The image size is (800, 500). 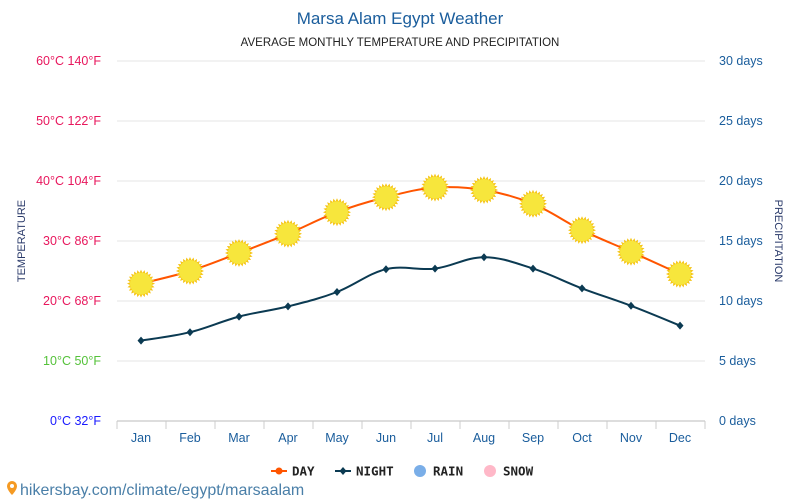 What do you see at coordinates (72, 241) in the screenshot?
I see `y-tick-label: 30°C 86°F` at bounding box center [72, 241].